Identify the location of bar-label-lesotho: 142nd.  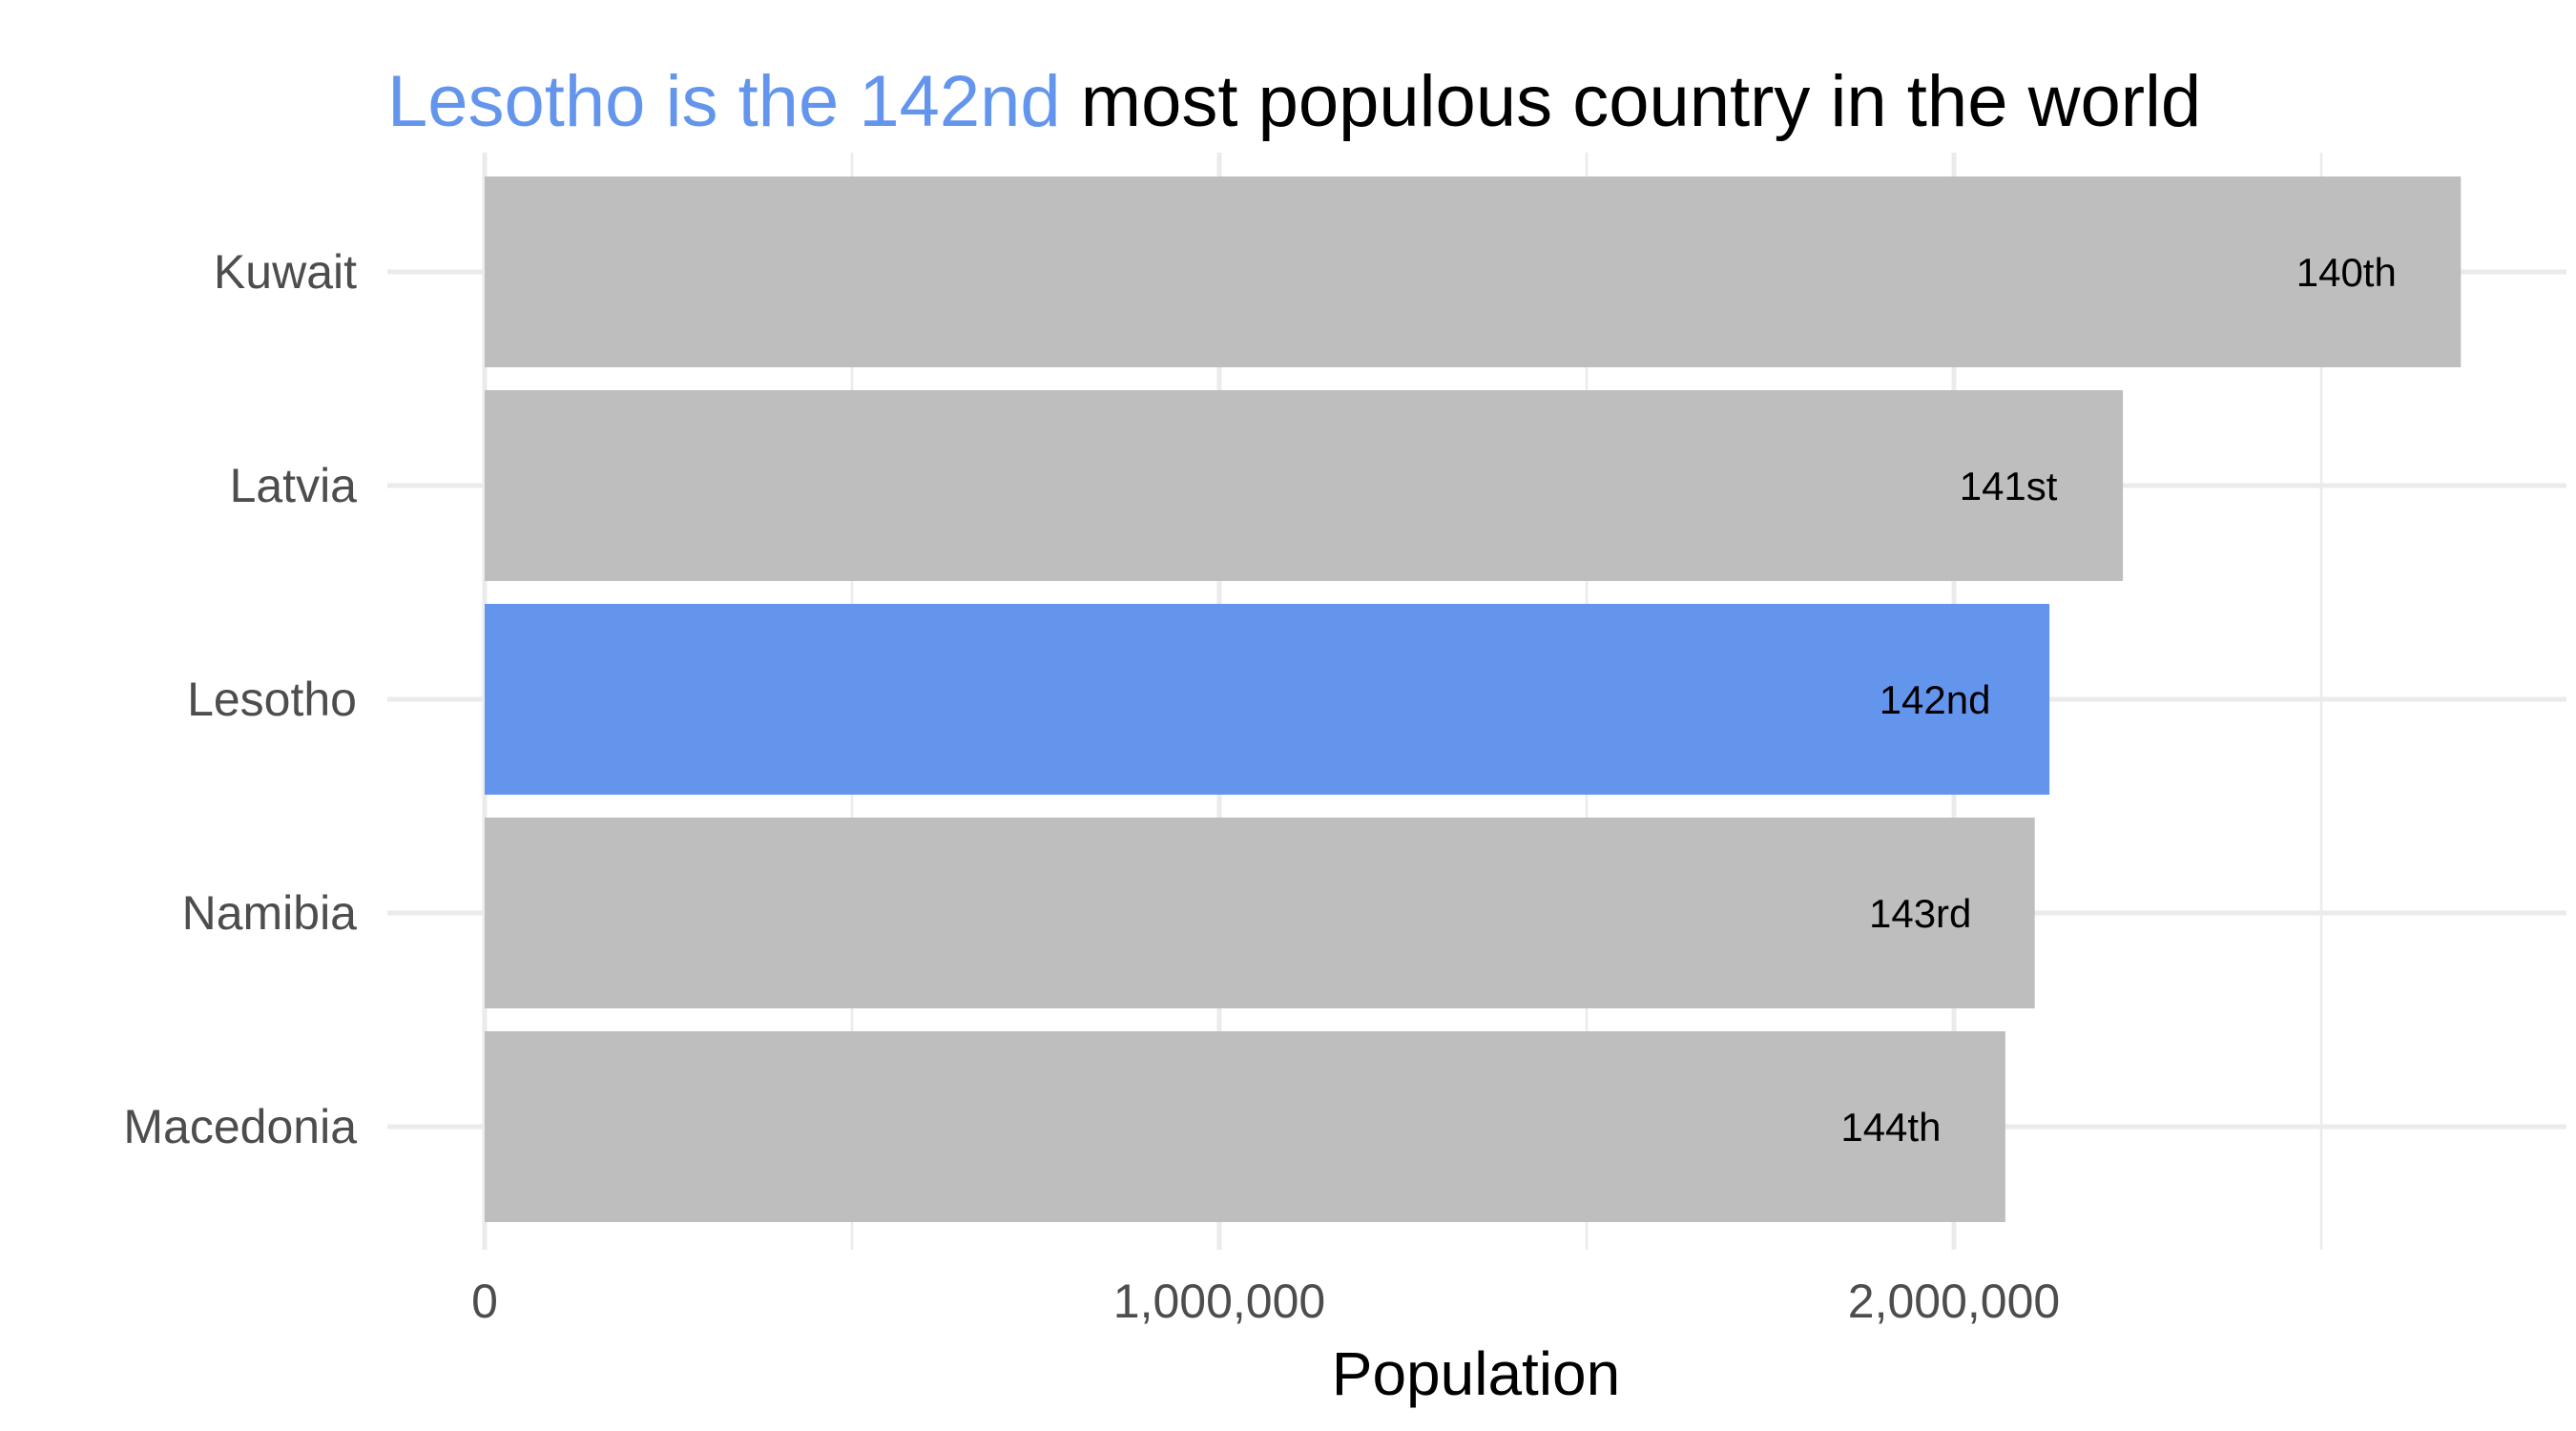
(1935, 699).